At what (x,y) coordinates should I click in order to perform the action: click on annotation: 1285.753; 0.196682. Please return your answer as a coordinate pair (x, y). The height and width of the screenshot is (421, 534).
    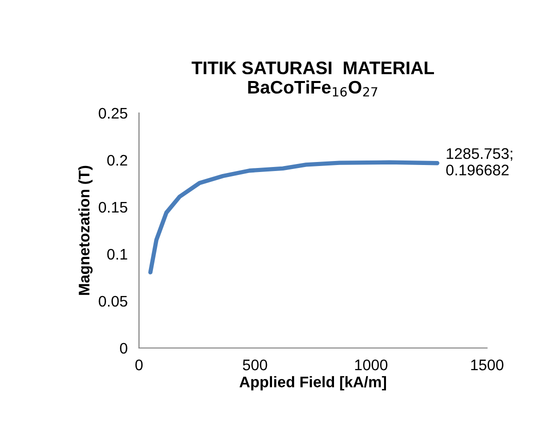
    Looking at the image, I should click on (479, 162).